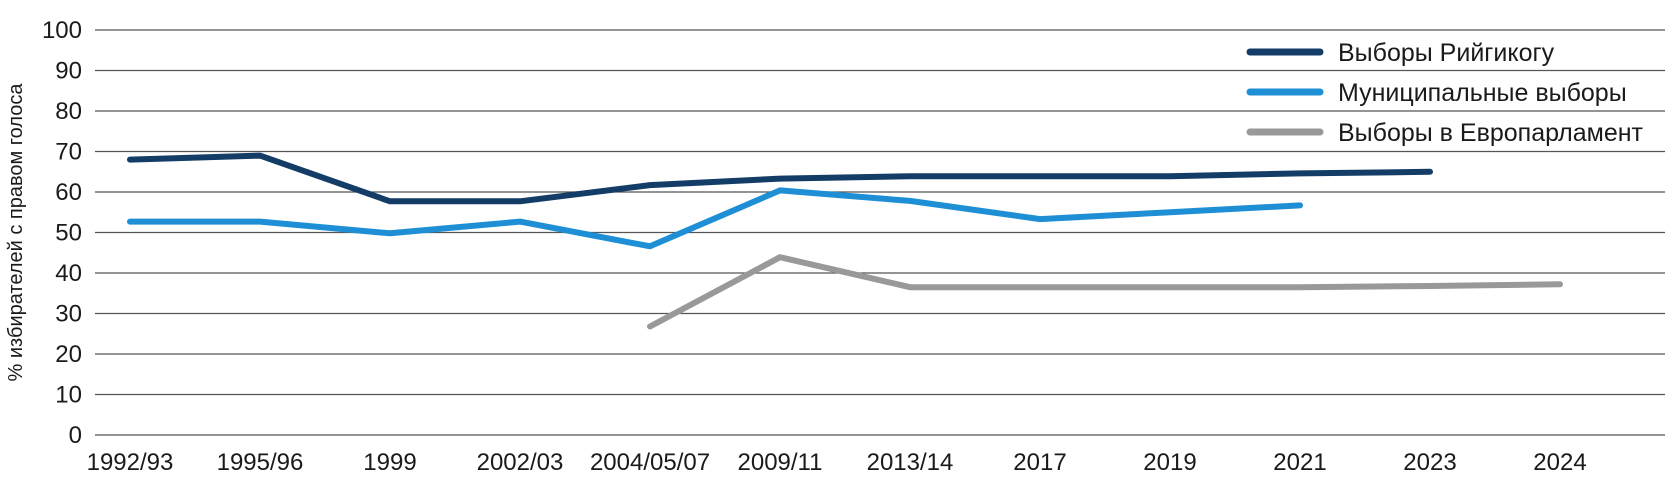 The height and width of the screenshot is (491, 1680). What do you see at coordinates (68, 395) in the screenshot?
I see `y-tick-label: 10` at bounding box center [68, 395].